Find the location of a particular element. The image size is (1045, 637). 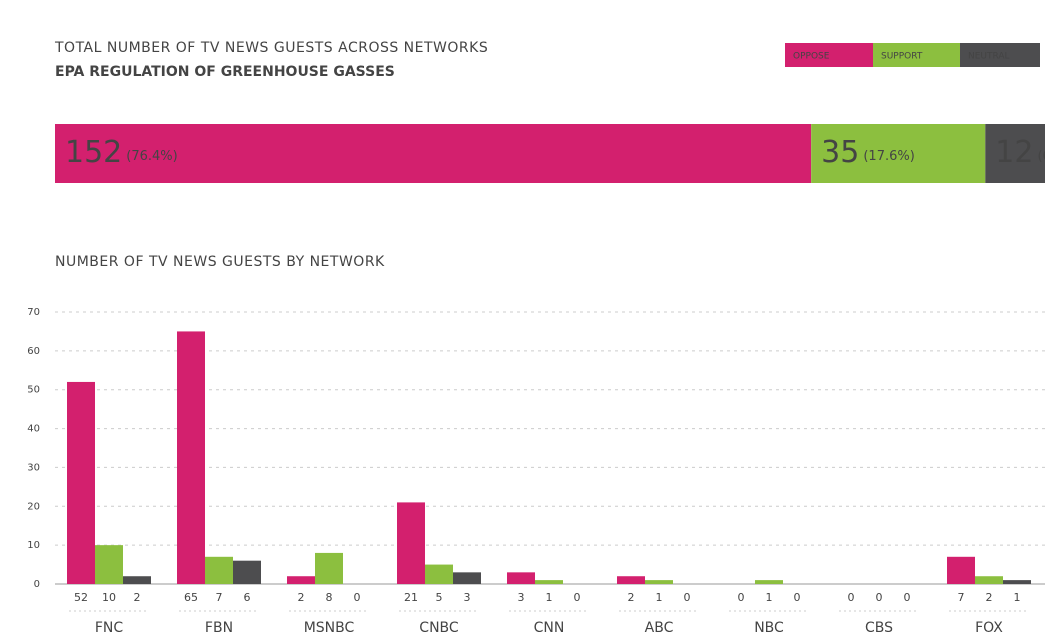

value-label: 8 is located at coordinates (329, 597).